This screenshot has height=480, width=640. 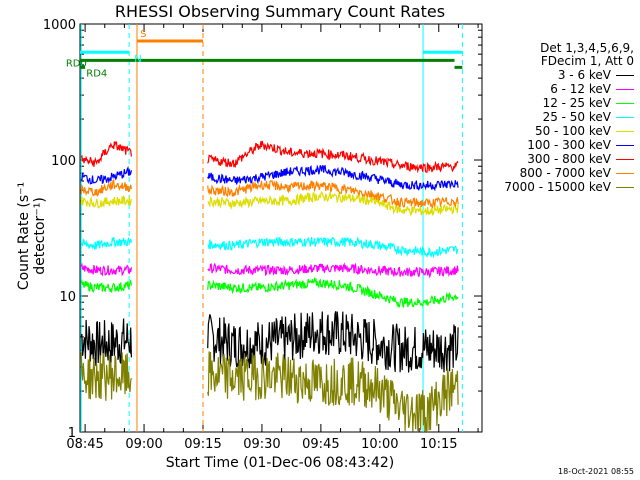 What do you see at coordinates (572, 131) in the screenshot?
I see `legend-item-label: 50 - 100 keV` at bounding box center [572, 131].